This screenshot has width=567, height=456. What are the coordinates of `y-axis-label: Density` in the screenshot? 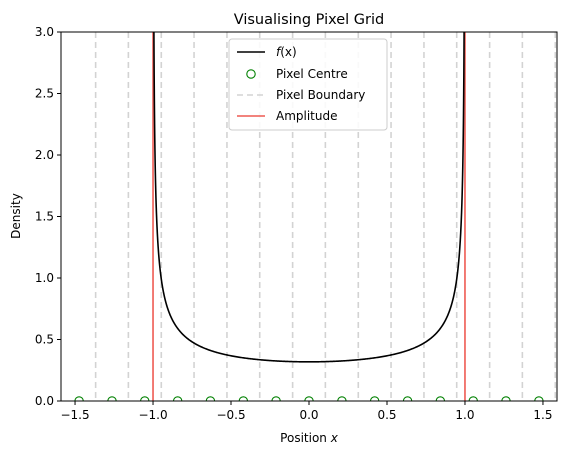 It's located at (16, 216).